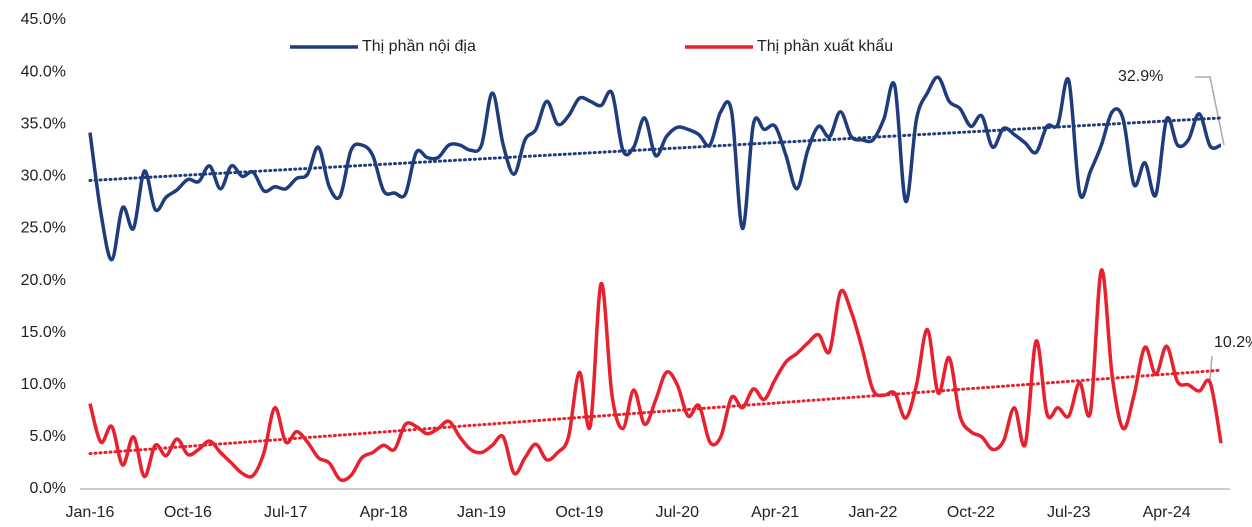 The width and height of the screenshot is (1252, 527). Describe the element at coordinates (1233, 342) in the screenshot. I see `annotation: 10.2%` at that location.